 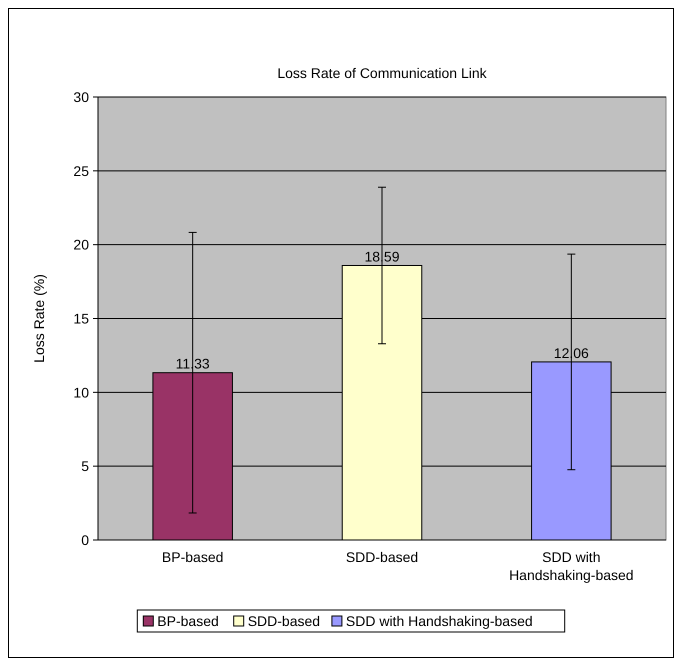 What do you see at coordinates (382, 73) in the screenshot?
I see `chart-title: Loss Rate of Communication Link` at bounding box center [382, 73].